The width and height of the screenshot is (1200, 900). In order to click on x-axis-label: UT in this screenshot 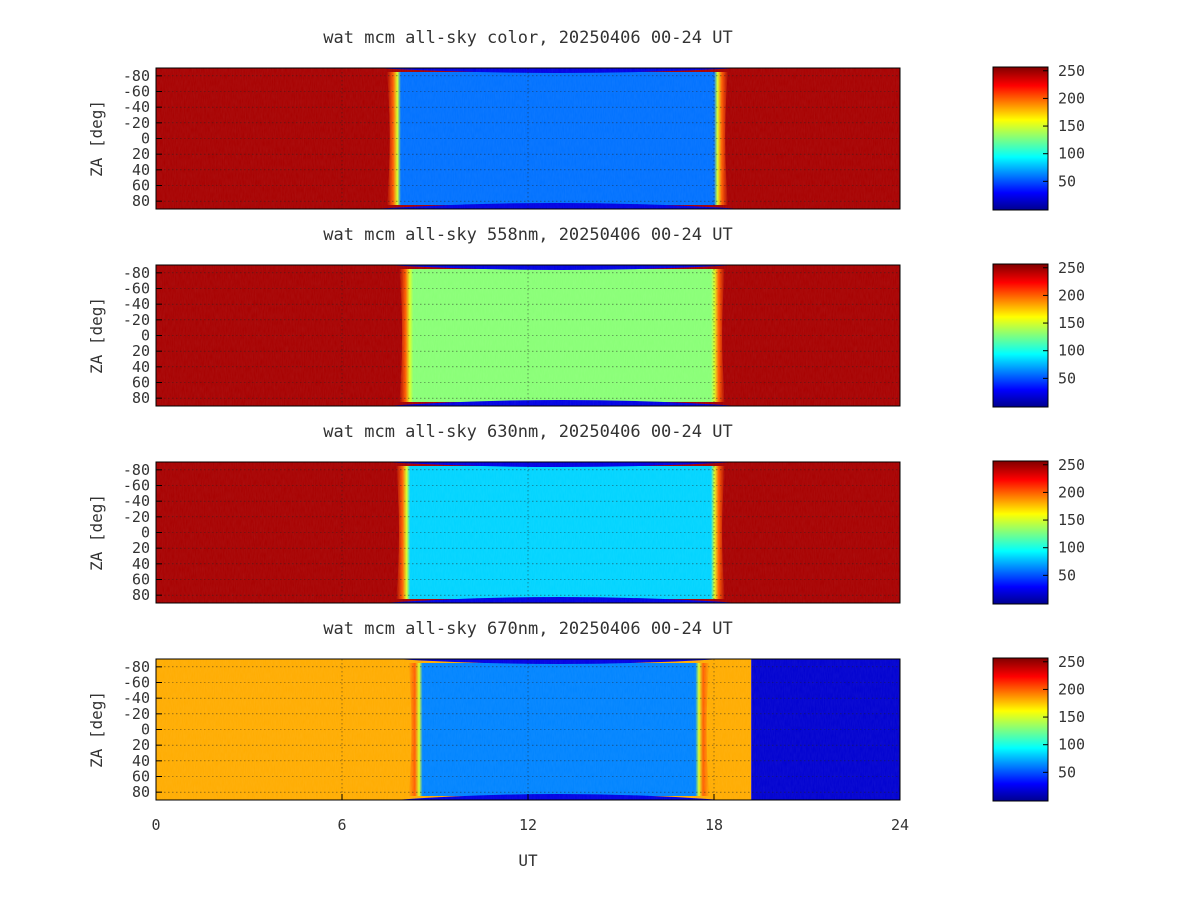, I will do `click(528, 860)`.